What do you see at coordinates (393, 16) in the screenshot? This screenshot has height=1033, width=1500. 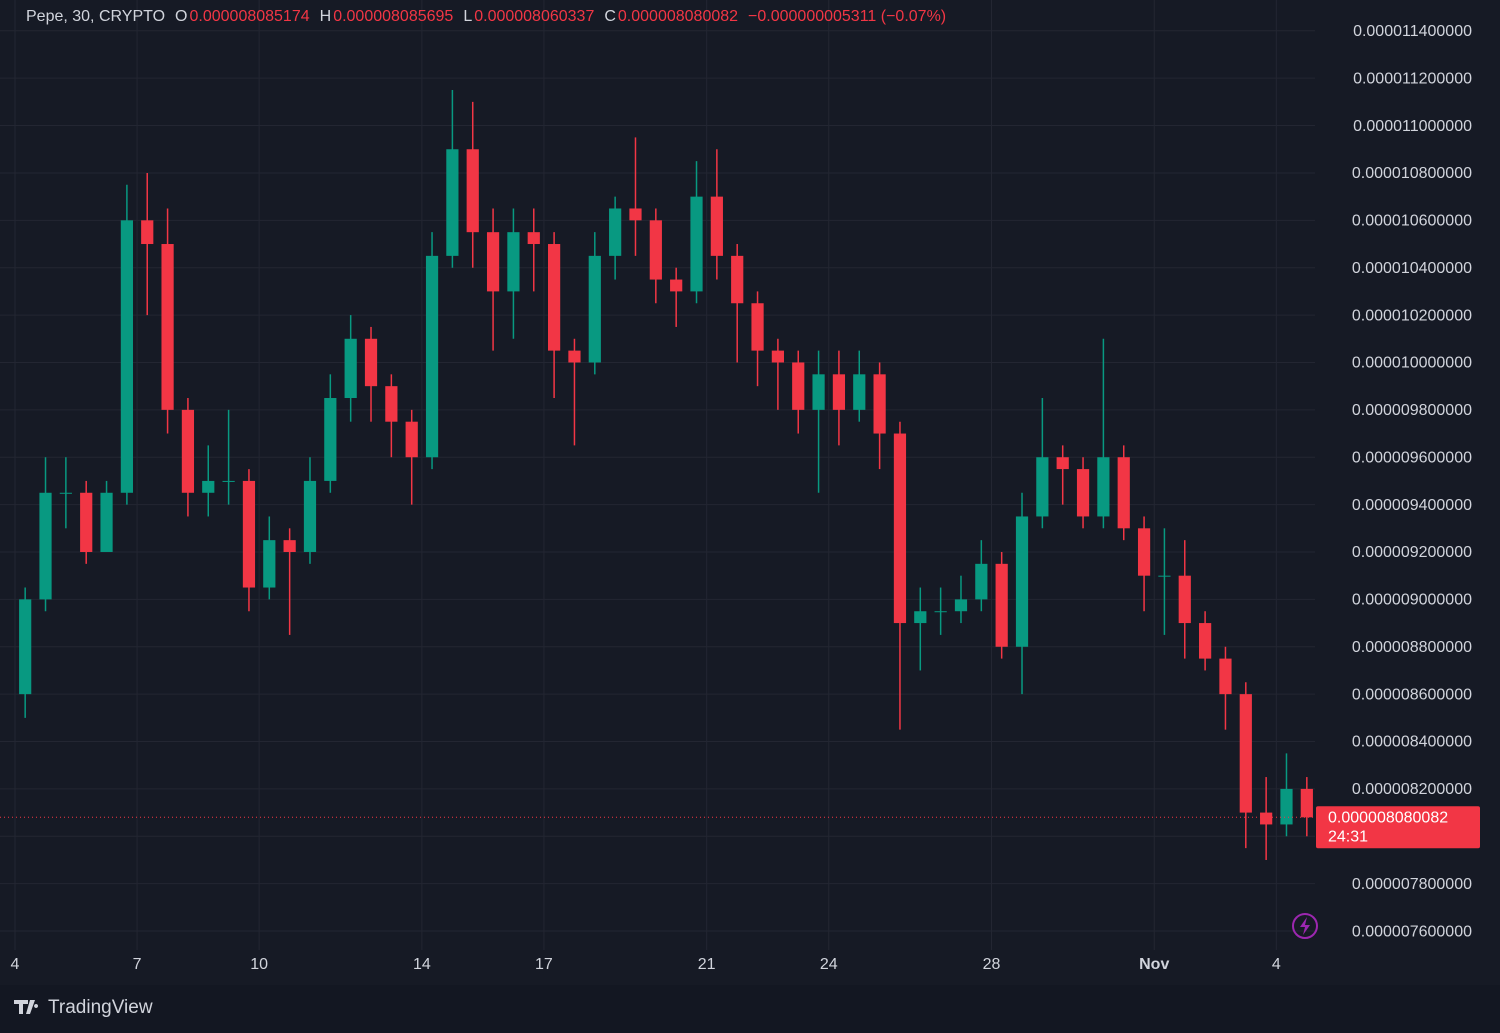 I see `ohlc-value: 0.000008085695` at bounding box center [393, 16].